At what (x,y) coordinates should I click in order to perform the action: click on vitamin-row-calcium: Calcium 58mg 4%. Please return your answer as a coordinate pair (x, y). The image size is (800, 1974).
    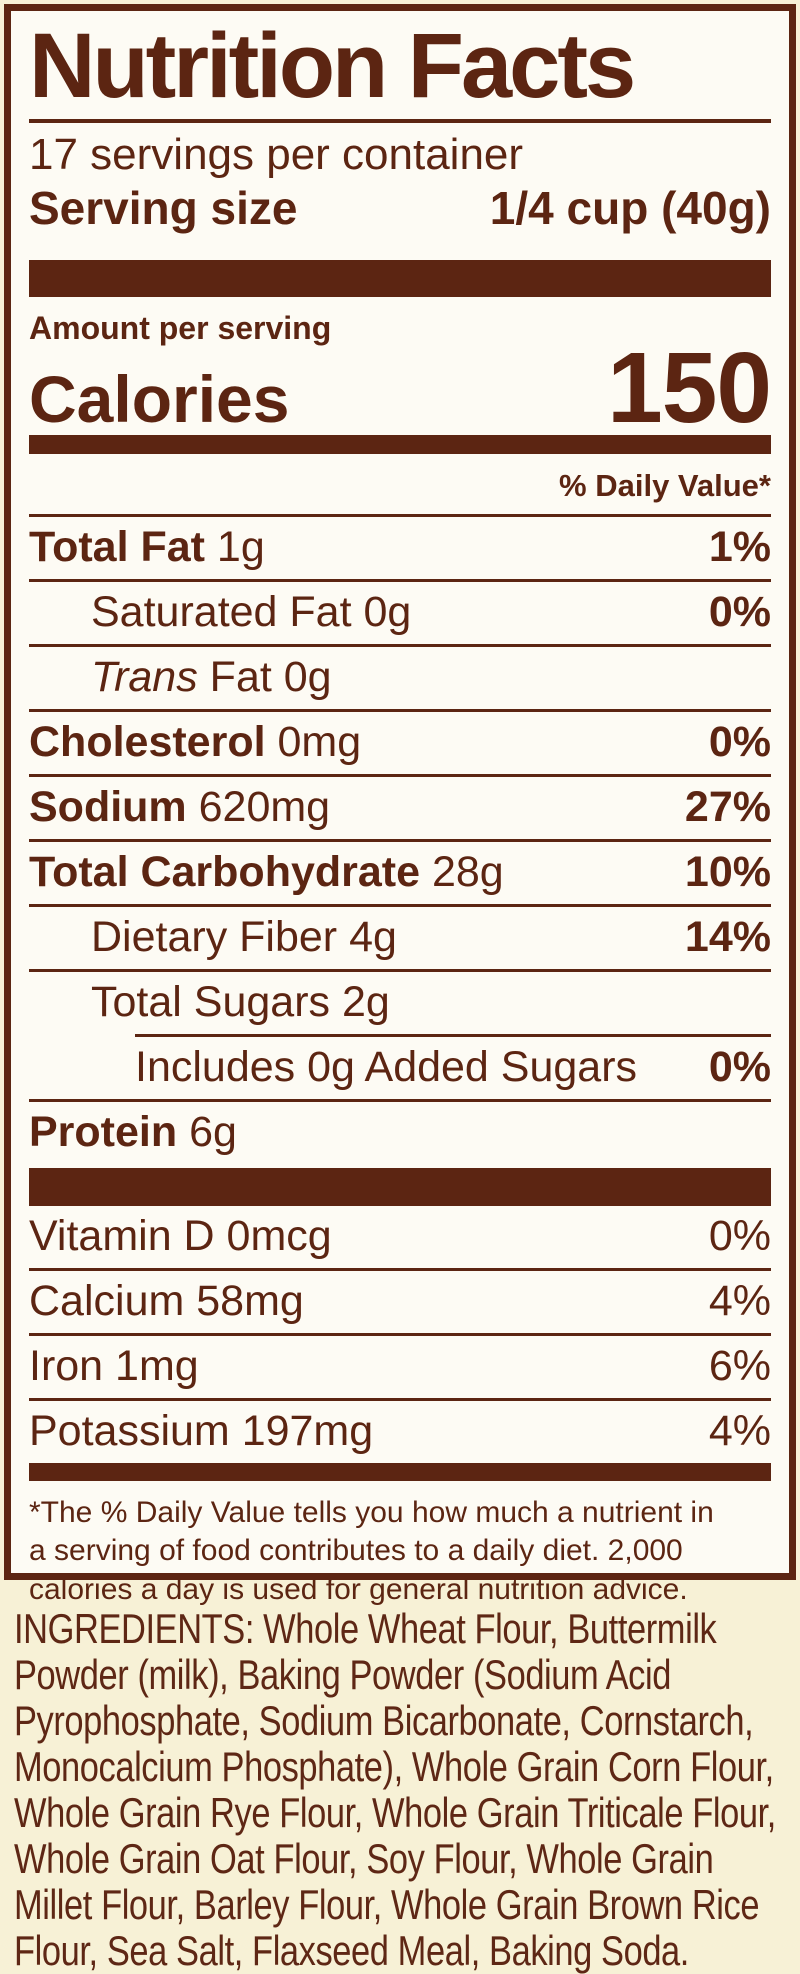
    Looking at the image, I should click on (400, 1303).